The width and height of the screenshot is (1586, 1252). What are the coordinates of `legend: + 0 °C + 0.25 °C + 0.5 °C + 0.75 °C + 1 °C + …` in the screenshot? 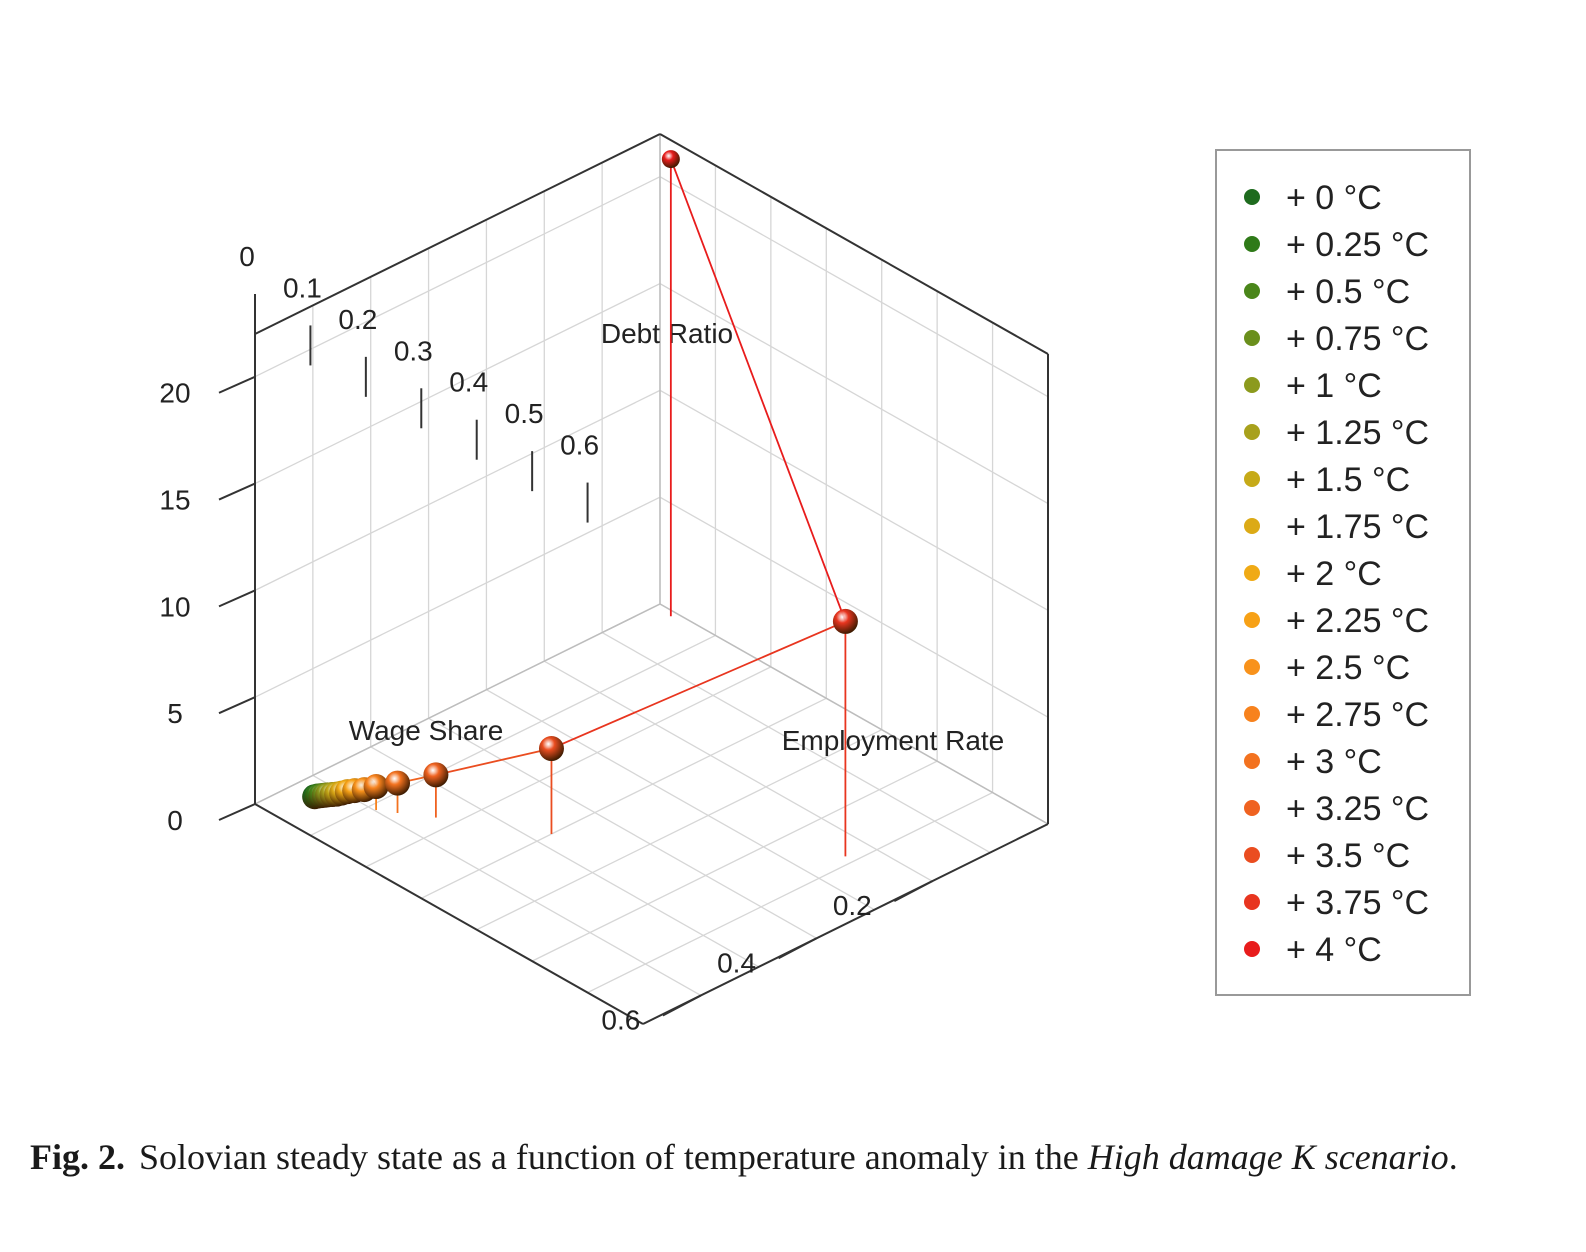 It's located at (1343, 572).